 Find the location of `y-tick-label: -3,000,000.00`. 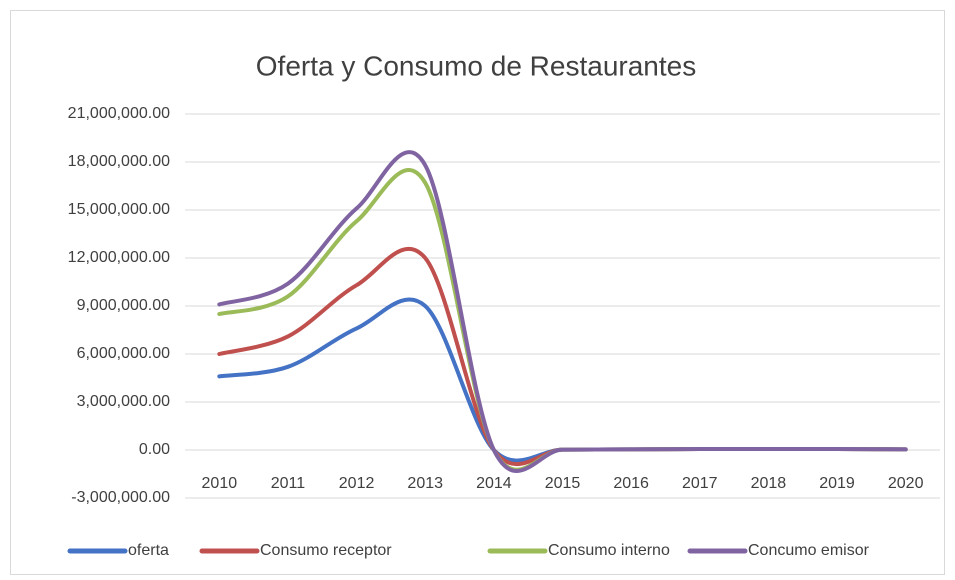

y-tick-label: -3,000,000.00 is located at coordinates (120, 497).